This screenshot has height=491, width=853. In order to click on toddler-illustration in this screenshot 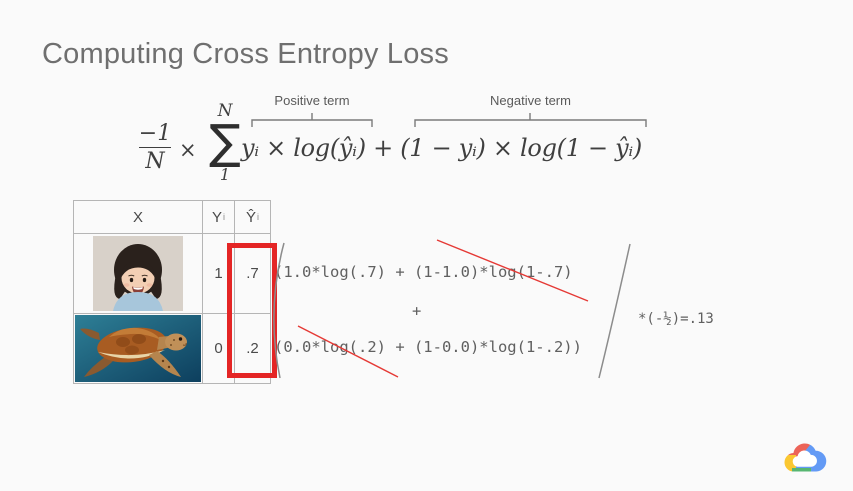, I will do `click(138, 273)`.